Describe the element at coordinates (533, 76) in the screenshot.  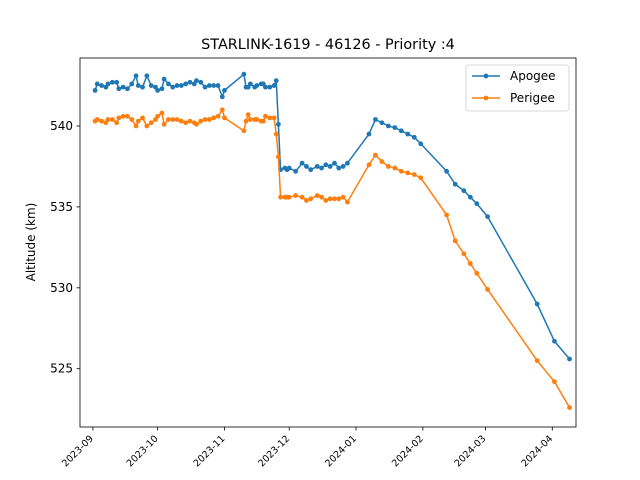
I see `legend-label-apogee: Apogee` at that location.